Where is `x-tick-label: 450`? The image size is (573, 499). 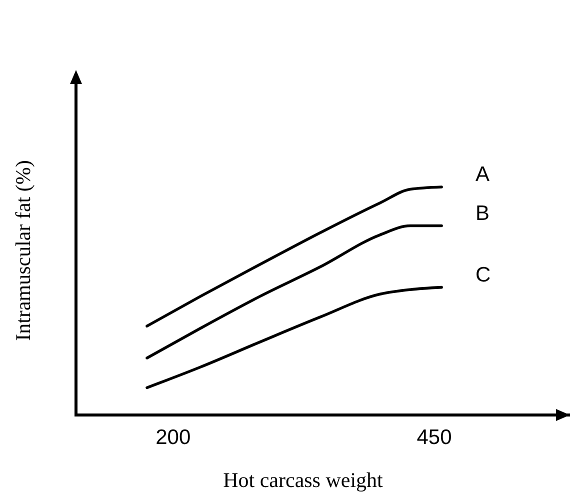 x-tick-label: 450 is located at coordinates (434, 437).